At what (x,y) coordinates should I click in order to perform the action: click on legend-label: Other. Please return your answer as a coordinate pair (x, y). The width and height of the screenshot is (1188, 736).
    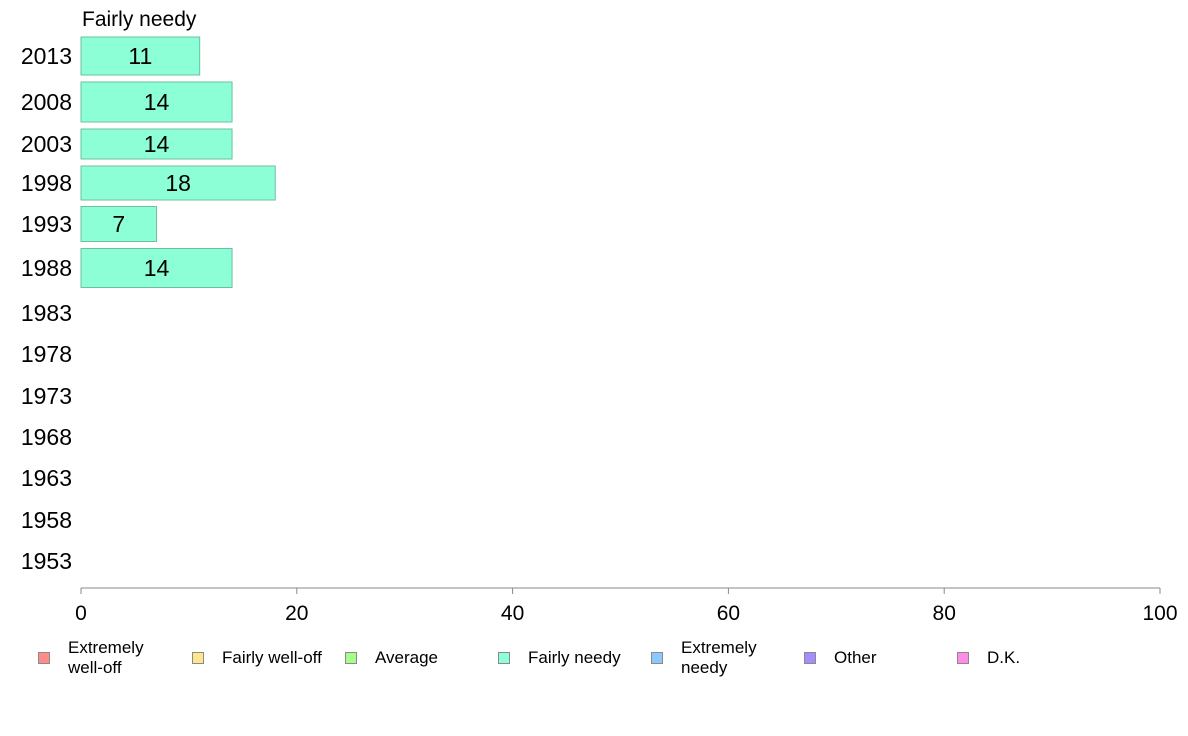
    Looking at the image, I should click on (855, 657).